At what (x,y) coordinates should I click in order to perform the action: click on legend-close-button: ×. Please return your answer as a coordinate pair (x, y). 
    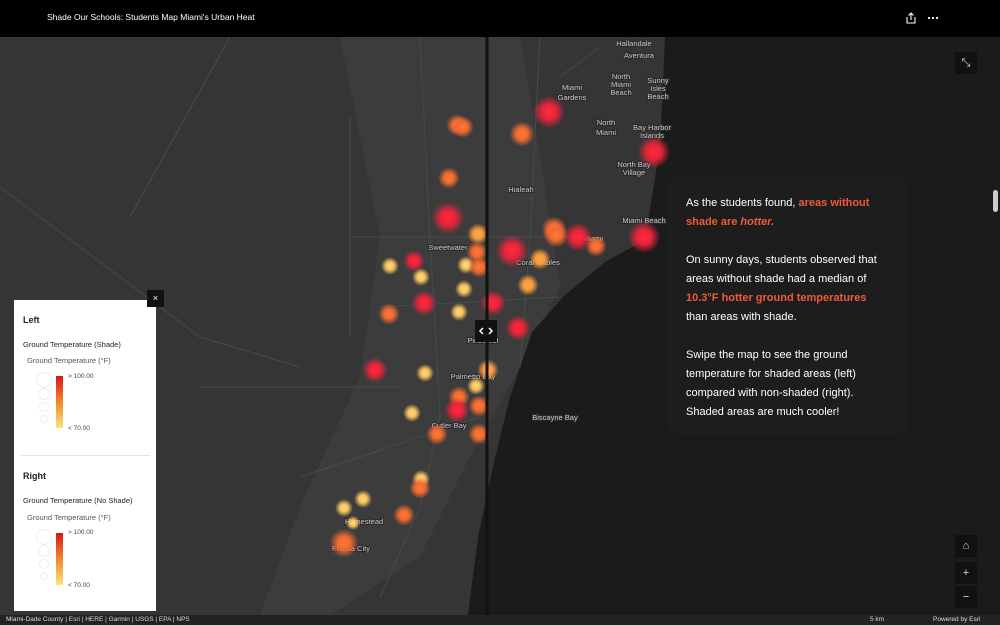
    Looking at the image, I should click on (155, 298).